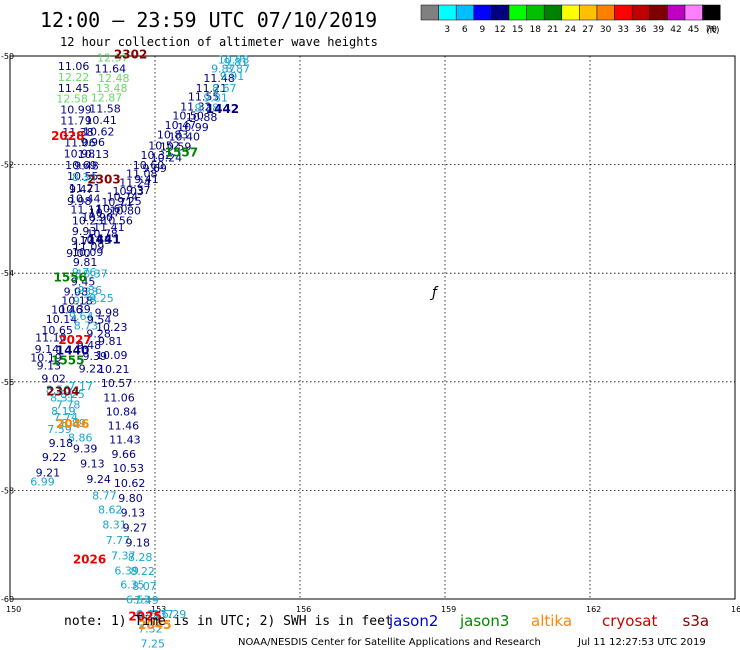 The image size is (740, 650). What do you see at coordinates (101, 120) in the screenshot?
I see `swh-label: 10.41` at bounding box center [101, 120].